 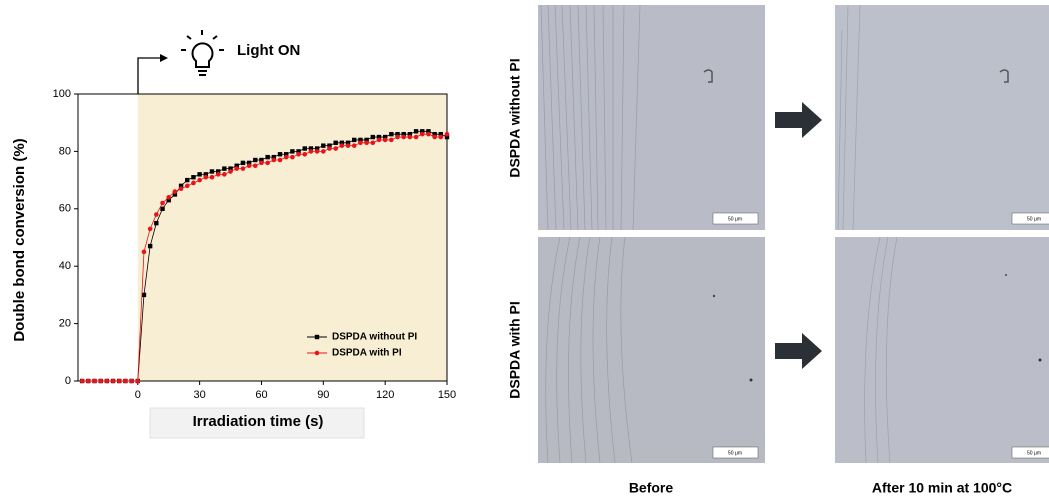 What do you see at coordinates (65, 266) in the screenshot?
I see `y-tick-label: 40` at bounding box center [65, 266].